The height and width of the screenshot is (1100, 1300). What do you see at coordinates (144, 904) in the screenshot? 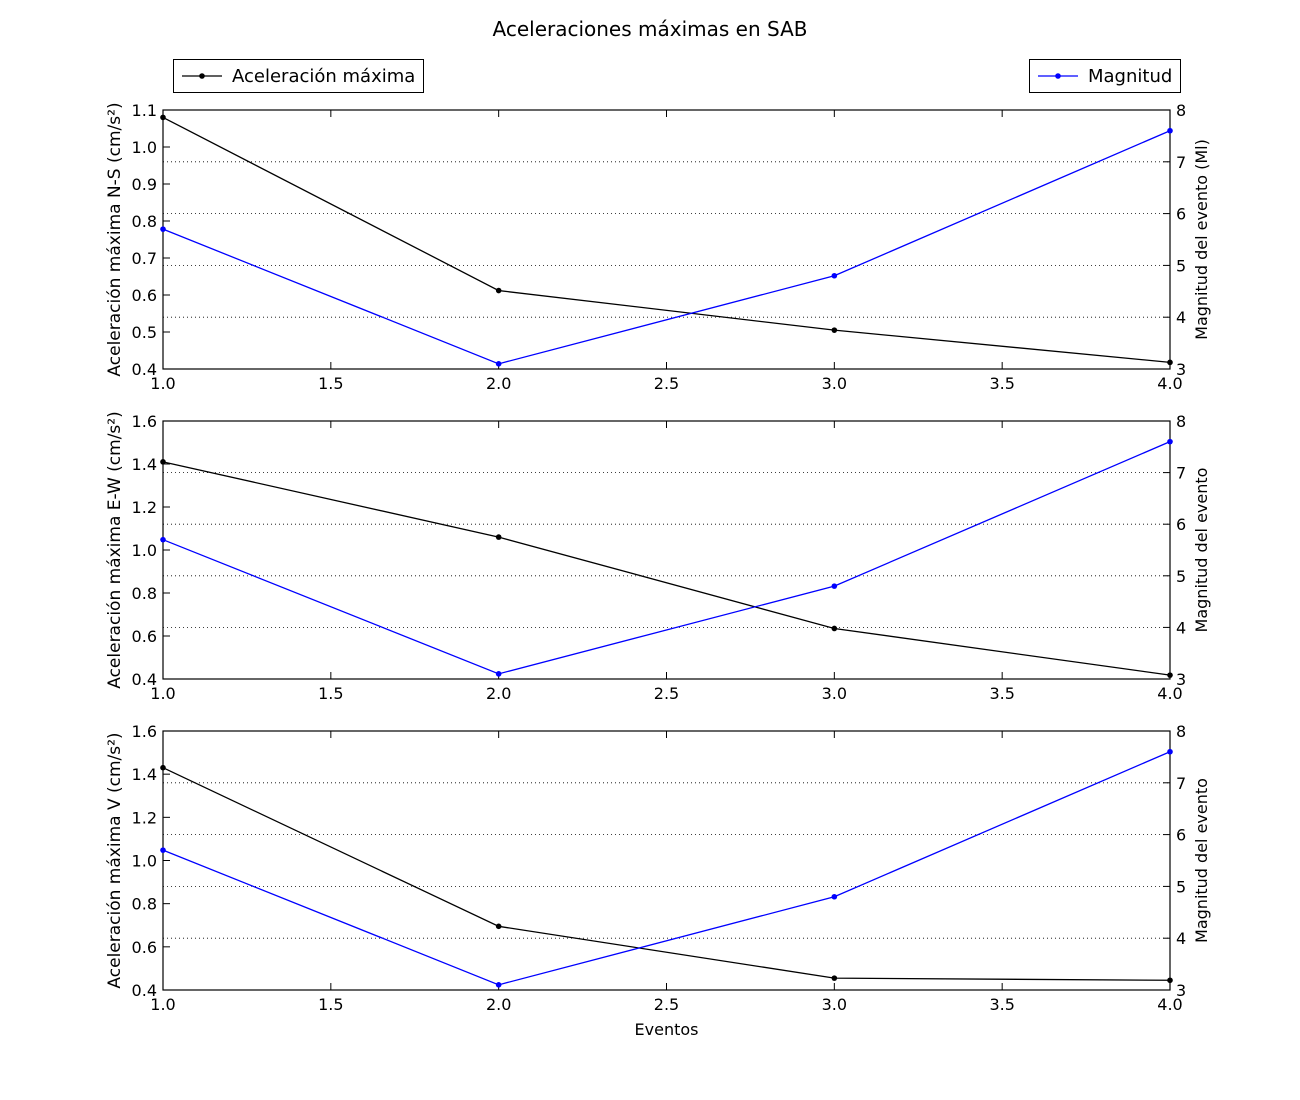
I see `y-tick-label-p3-2: 0.8` at bounding box center [144, 904].